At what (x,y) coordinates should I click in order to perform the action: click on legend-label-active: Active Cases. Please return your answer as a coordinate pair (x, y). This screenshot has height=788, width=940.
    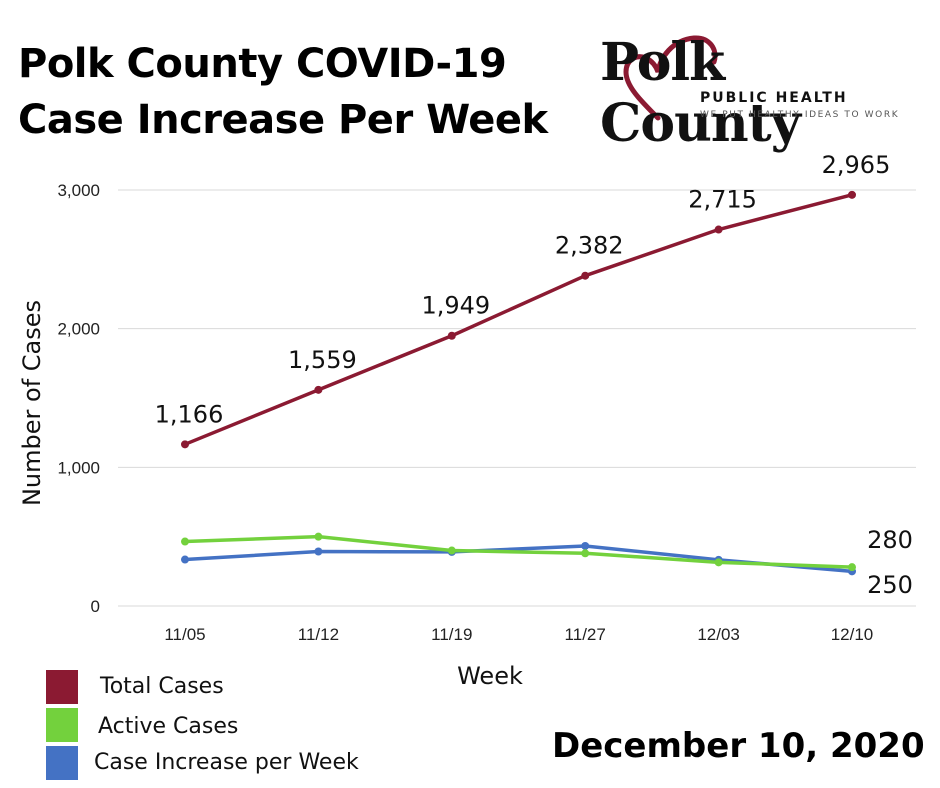
    Looking at the image, I should click on (168, 726).